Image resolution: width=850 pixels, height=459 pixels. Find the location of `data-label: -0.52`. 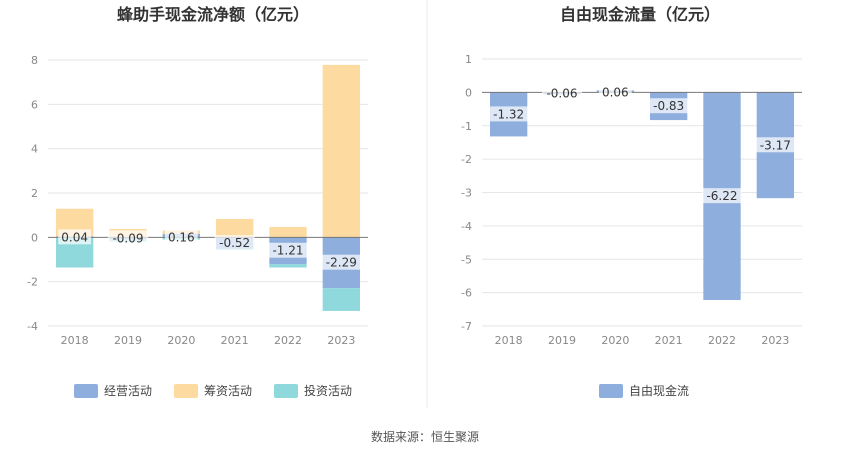

data-label: -0.52 is located at coordinates (234, 243).